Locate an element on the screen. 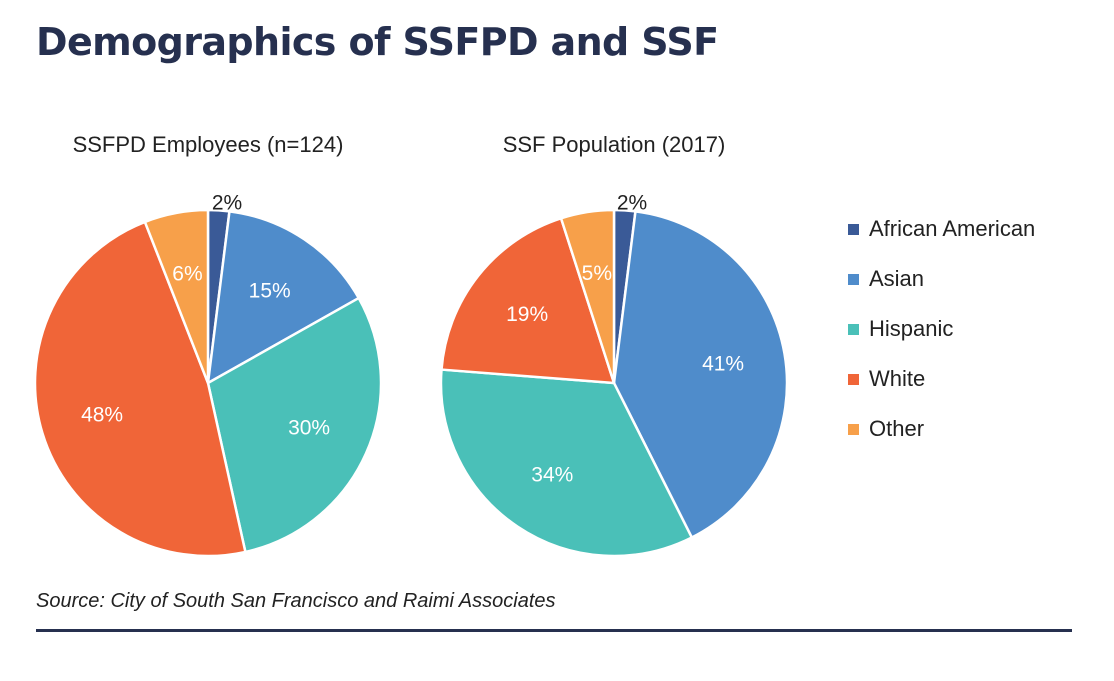 The width and height of the screenshot is (1114, 681). legend-item: African American is located at coordinates (941, 229).